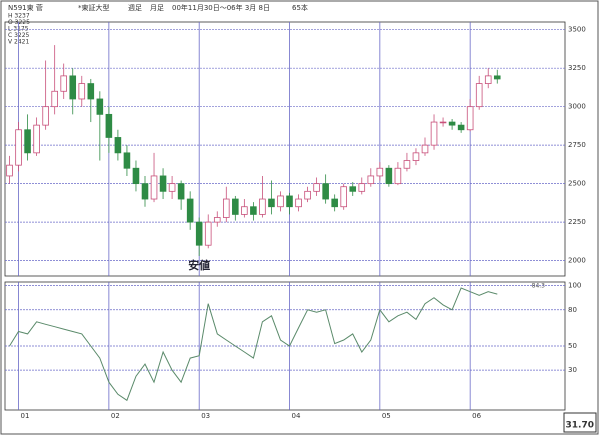 The height and width of the screenshot is (435, 599). Describe the element at coordinates (25, 416) in the screenshot. I see `x-tick-label: 01` at that location.